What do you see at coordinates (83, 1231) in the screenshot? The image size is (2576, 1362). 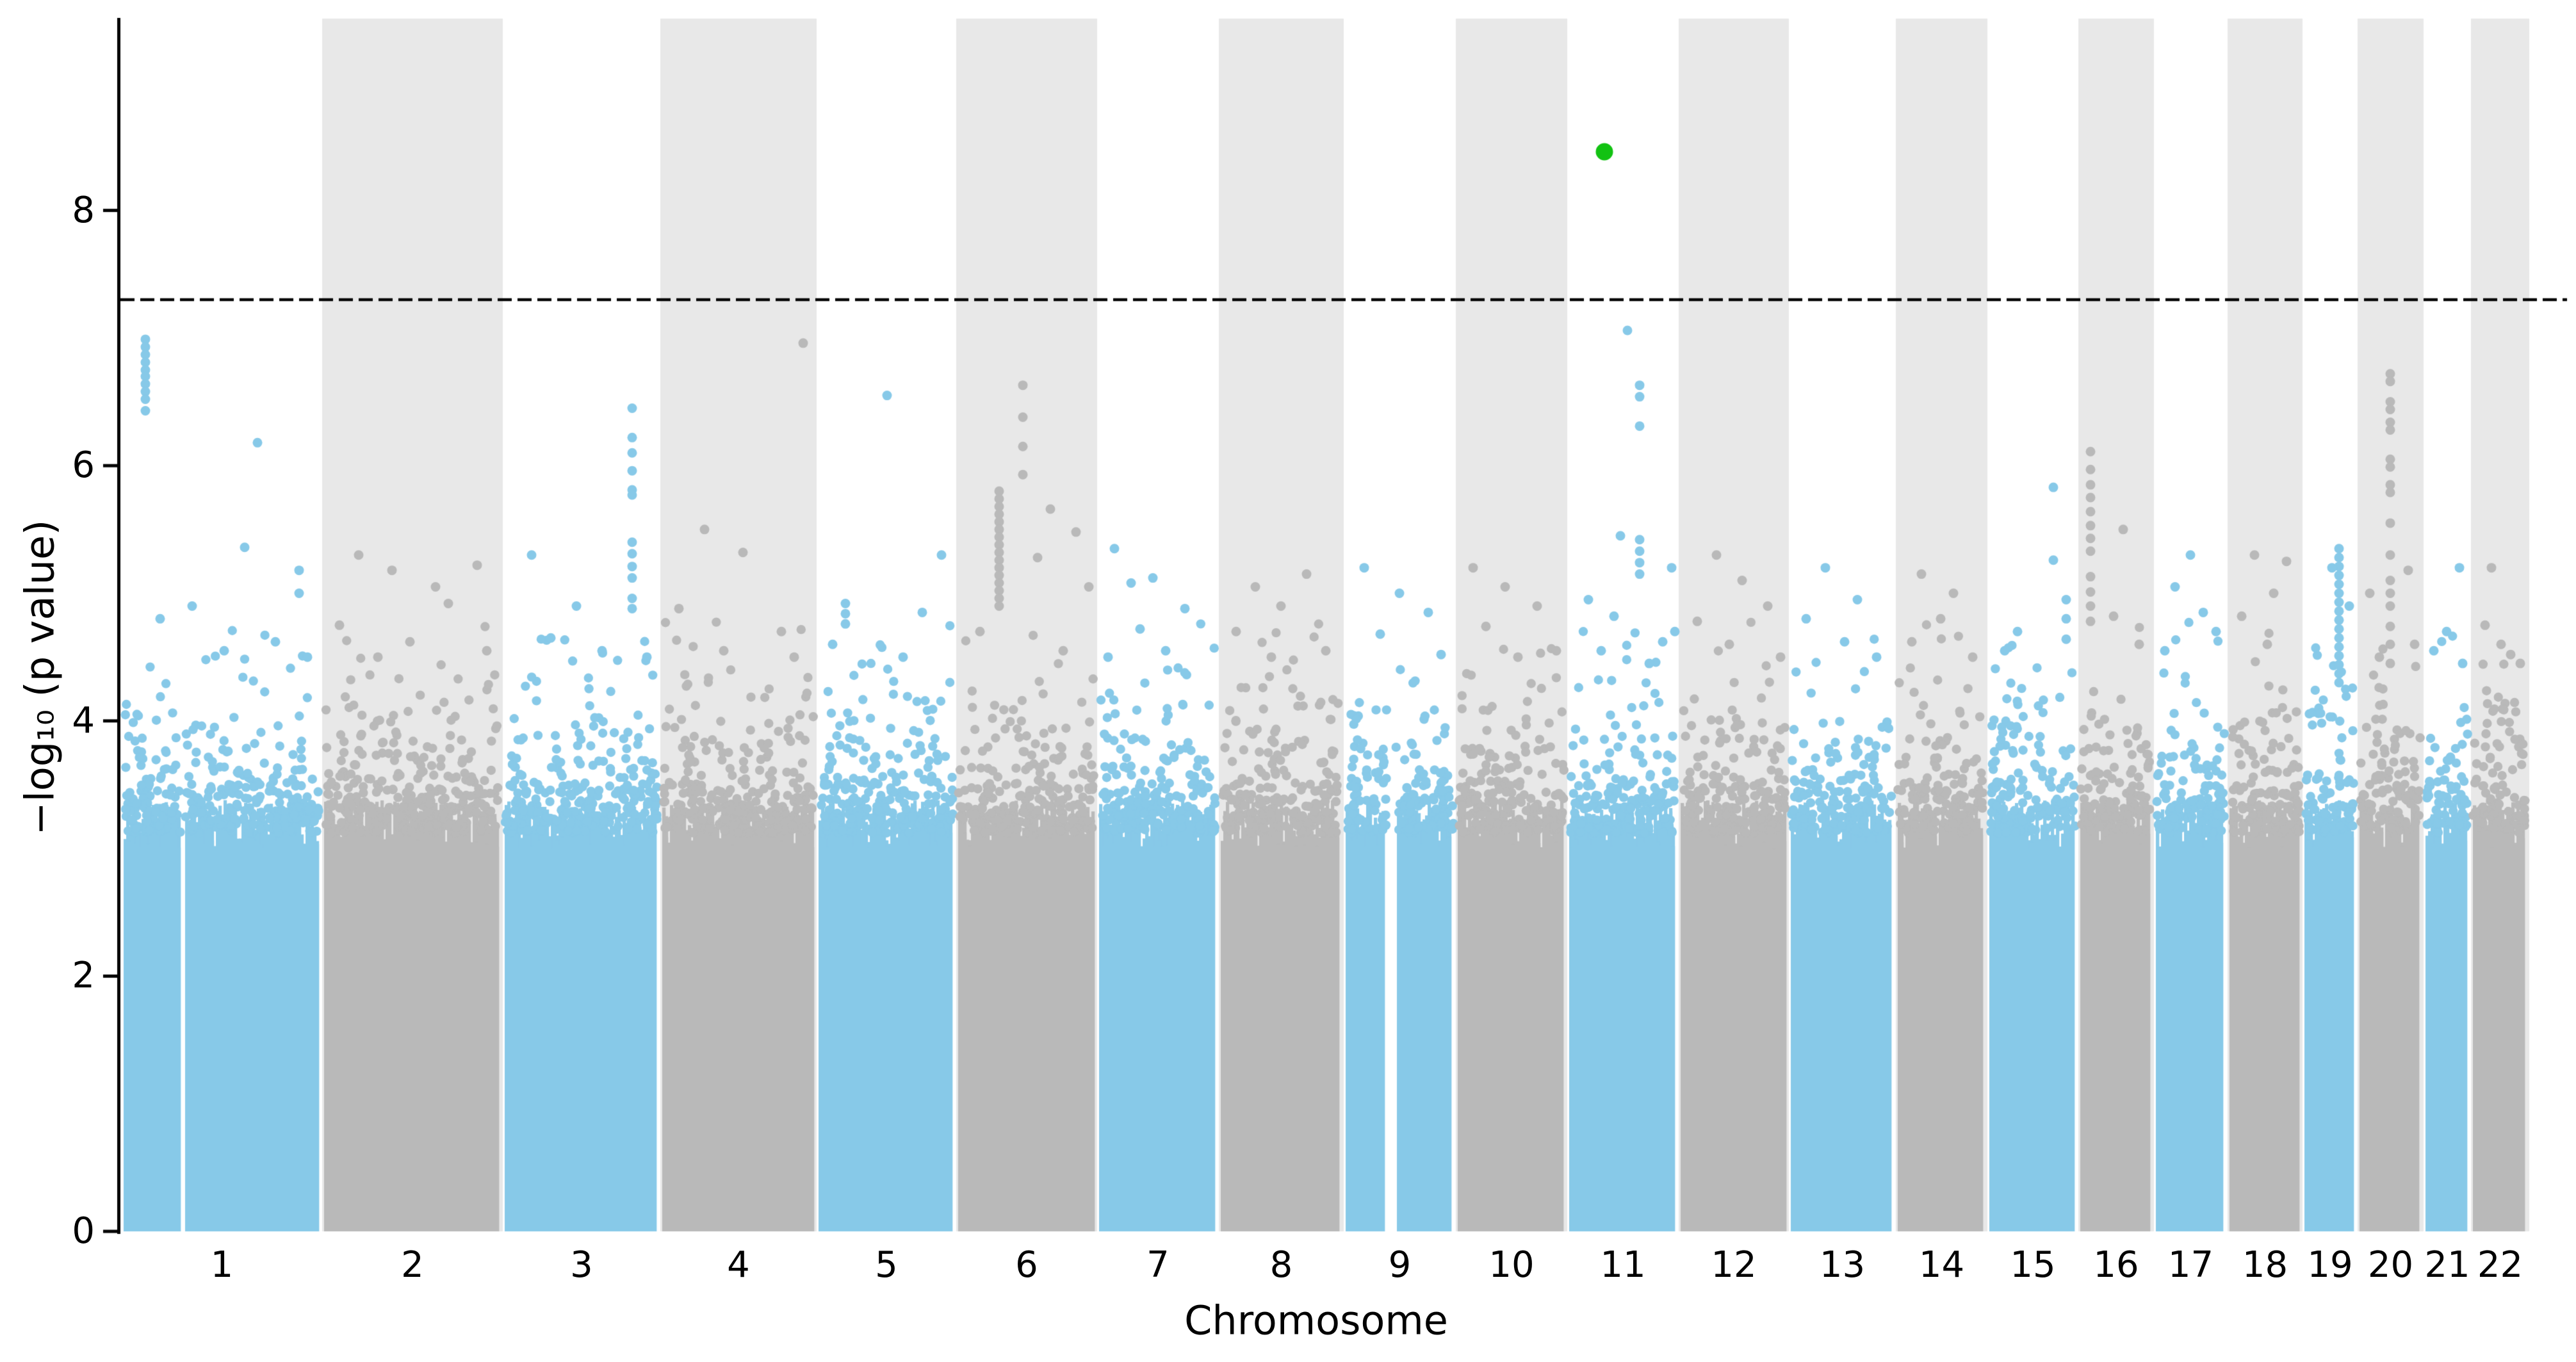 I see `y-tick-label-0: 0` at bounding box center [83, 1231].